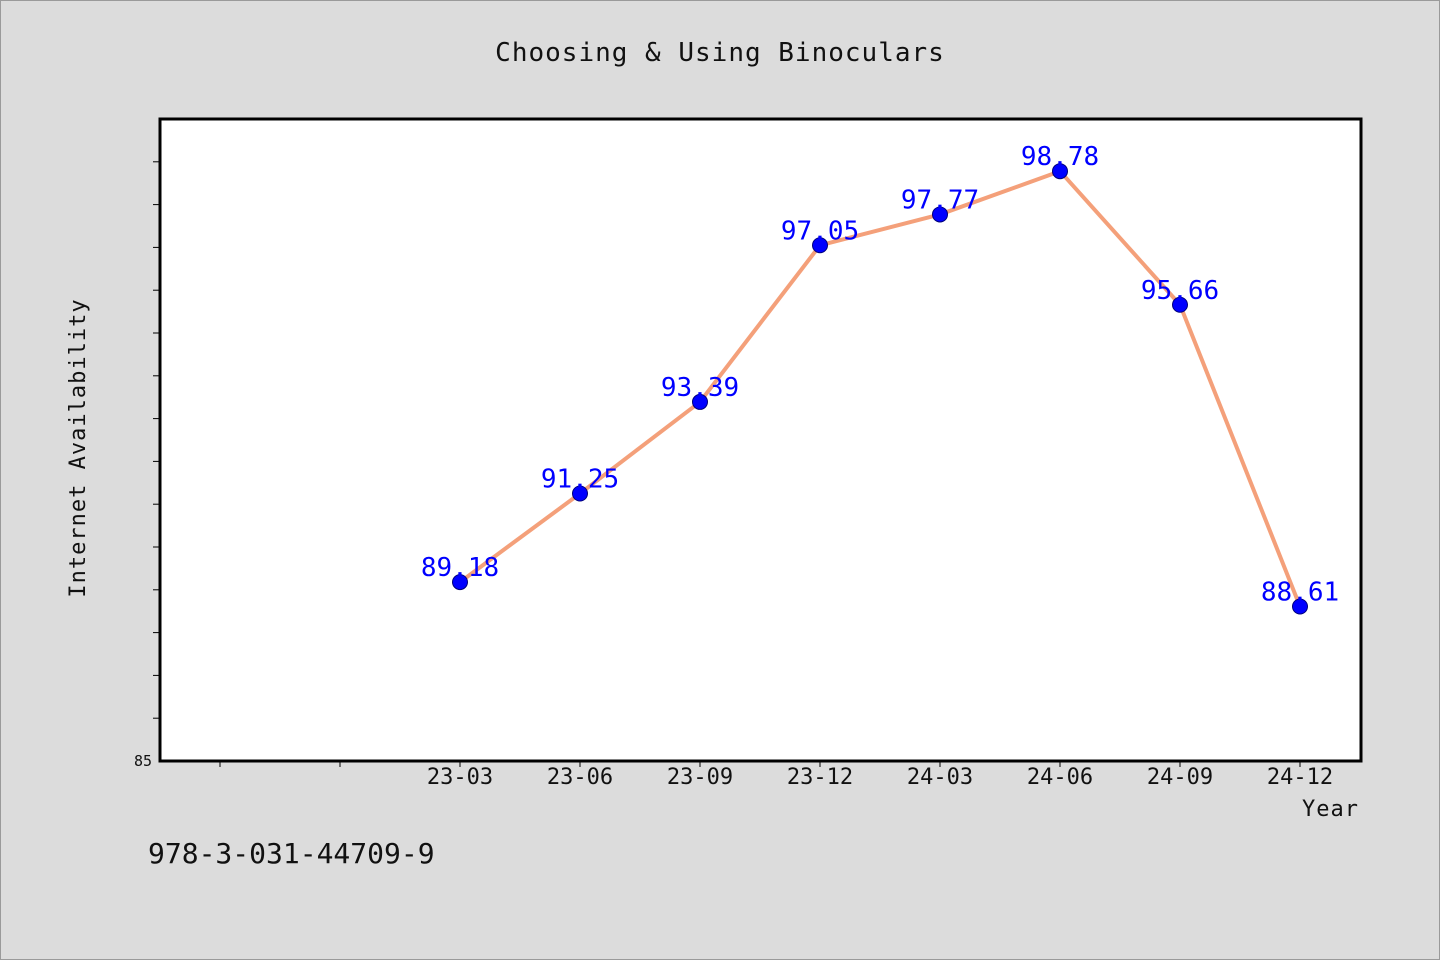  I want to click on data-label: 95.66, so click(1180, 291).